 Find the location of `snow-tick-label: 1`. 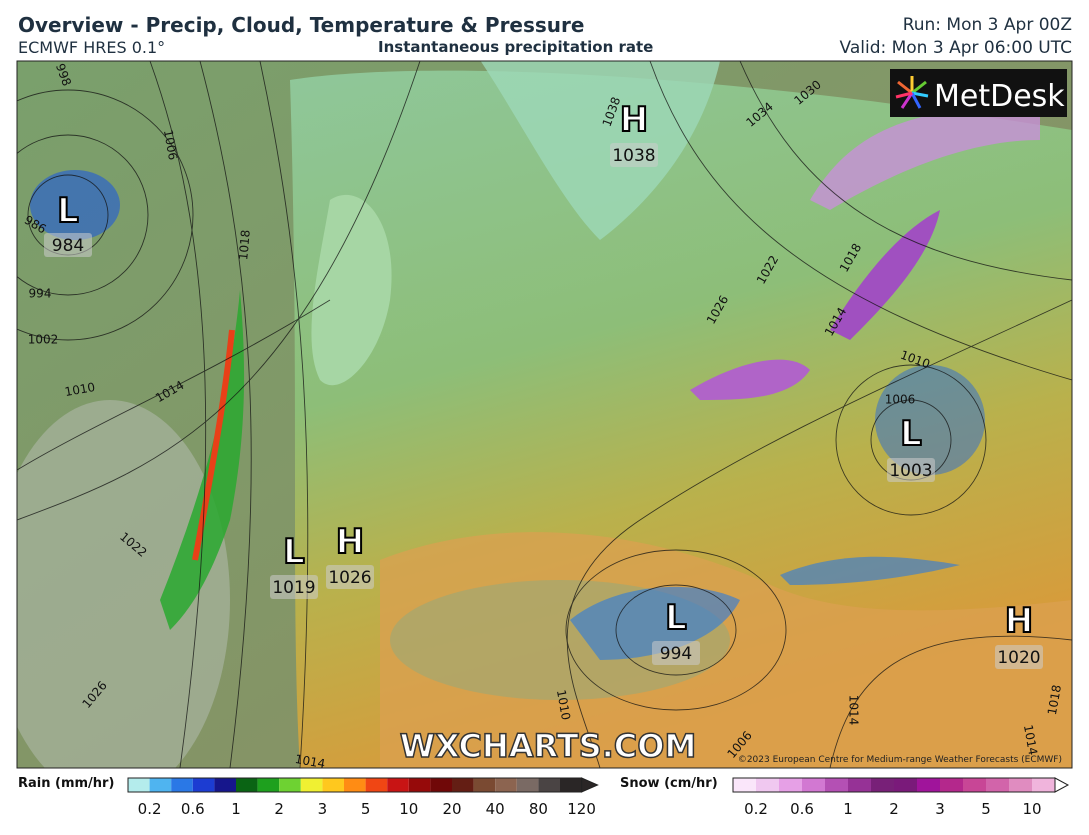

snow-tick-label: 1 is located at coordinates (848, 809).